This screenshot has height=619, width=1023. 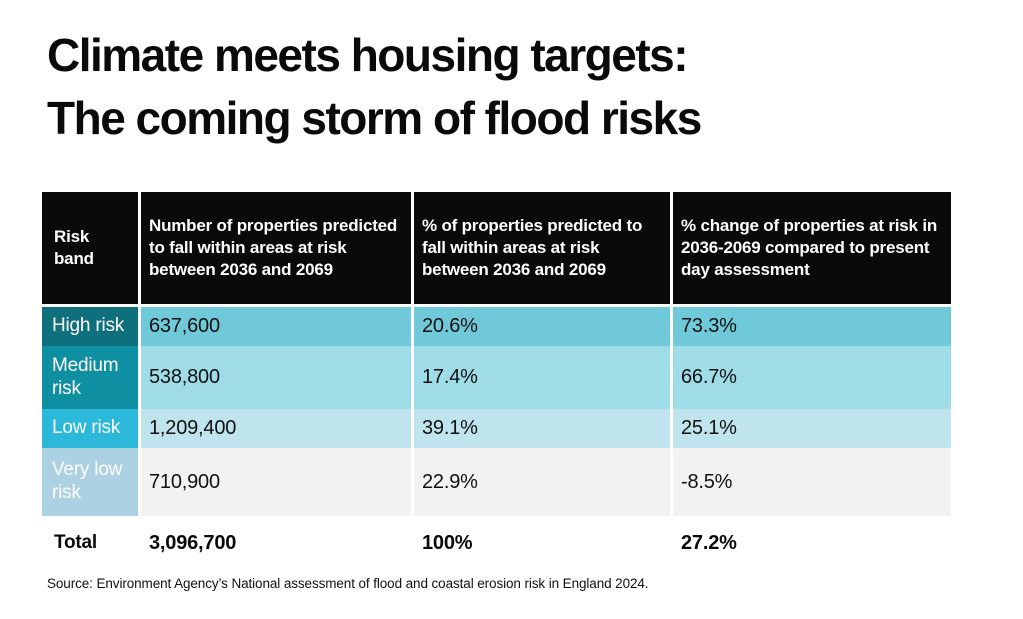 I want to click on table-row-very-low-risk-band: Very low risk, so click(x=90, y=482).